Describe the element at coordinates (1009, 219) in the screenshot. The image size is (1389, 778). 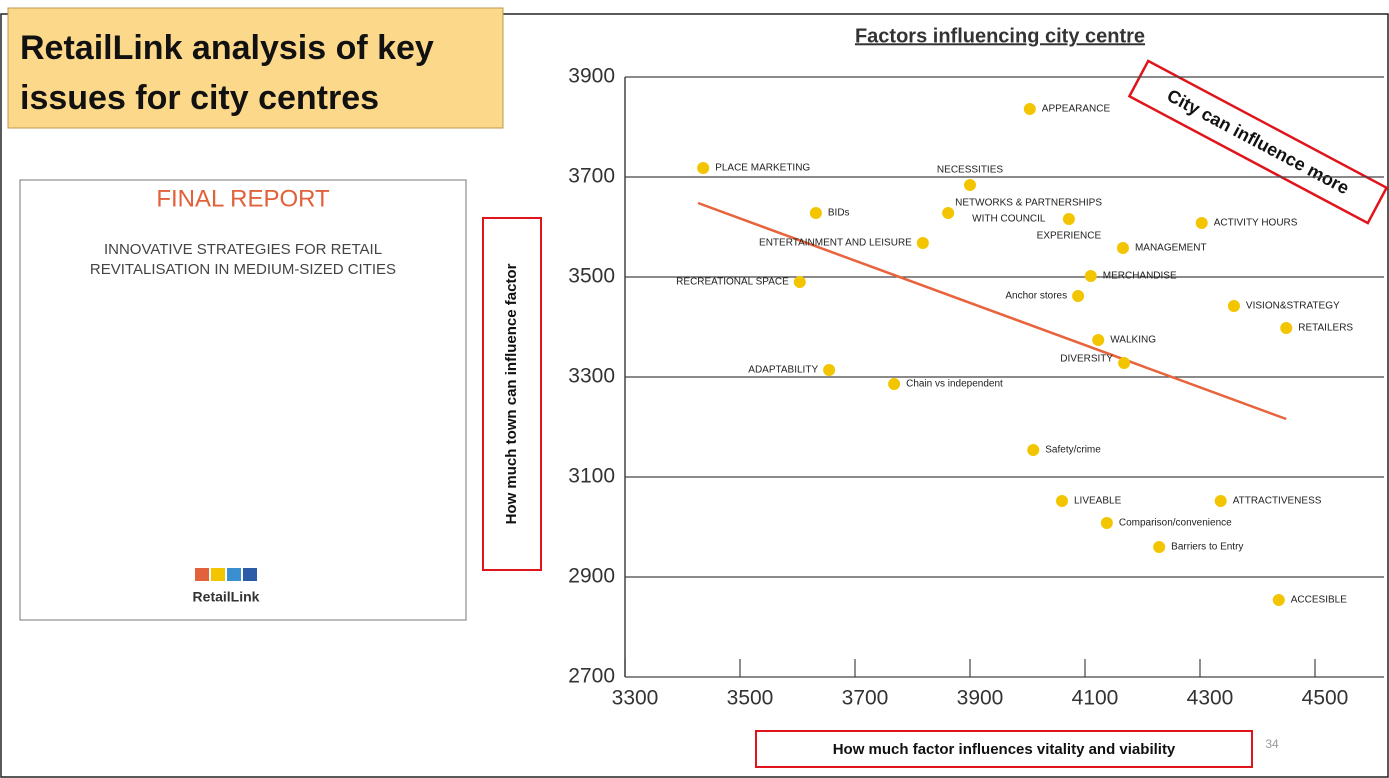
I see `point-label: WITH COUNCIL` at that location.